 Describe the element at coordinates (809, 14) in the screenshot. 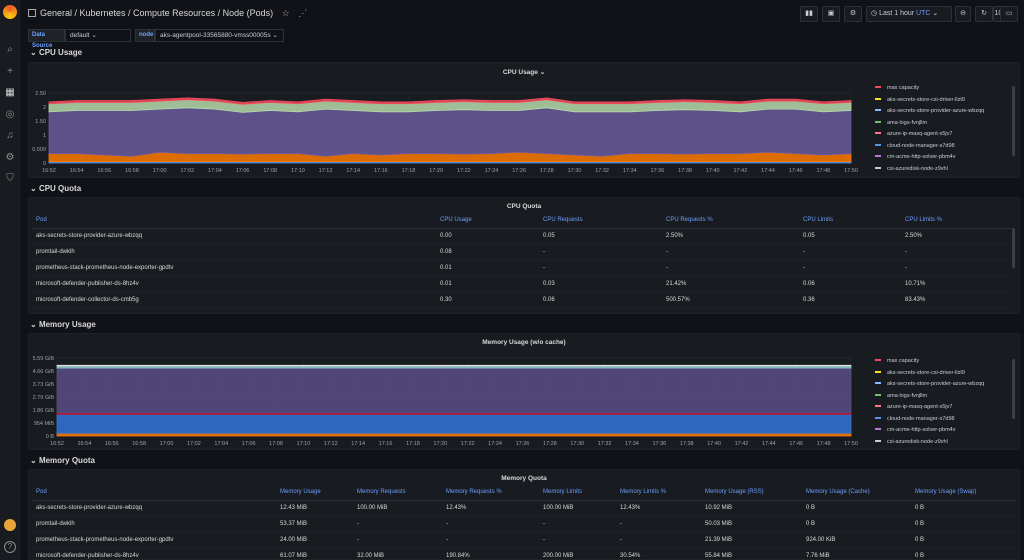

I see `add-panel-icon: ▮▮` at that location.